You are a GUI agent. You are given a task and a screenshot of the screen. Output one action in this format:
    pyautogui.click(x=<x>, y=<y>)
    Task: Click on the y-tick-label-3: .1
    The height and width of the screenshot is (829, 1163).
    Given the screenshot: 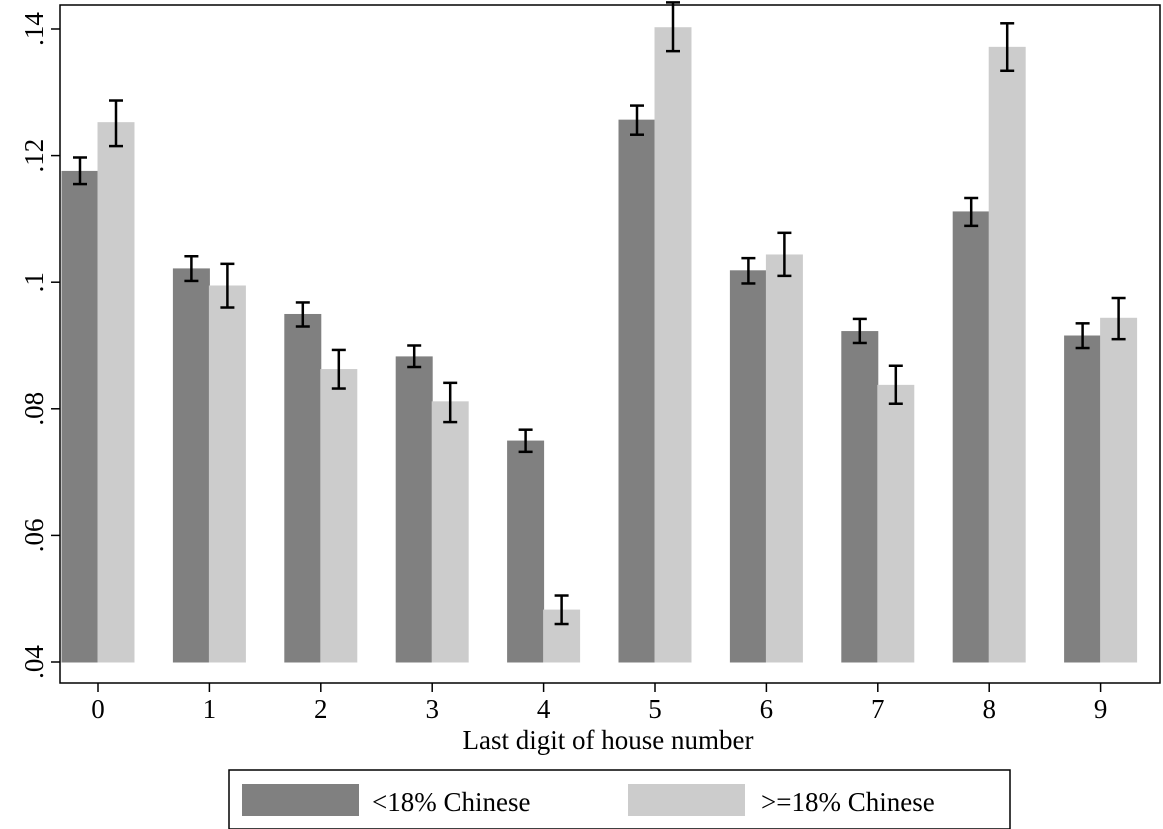 What is the action you would take?
    pyautogui.click(x=34, y=282)
    